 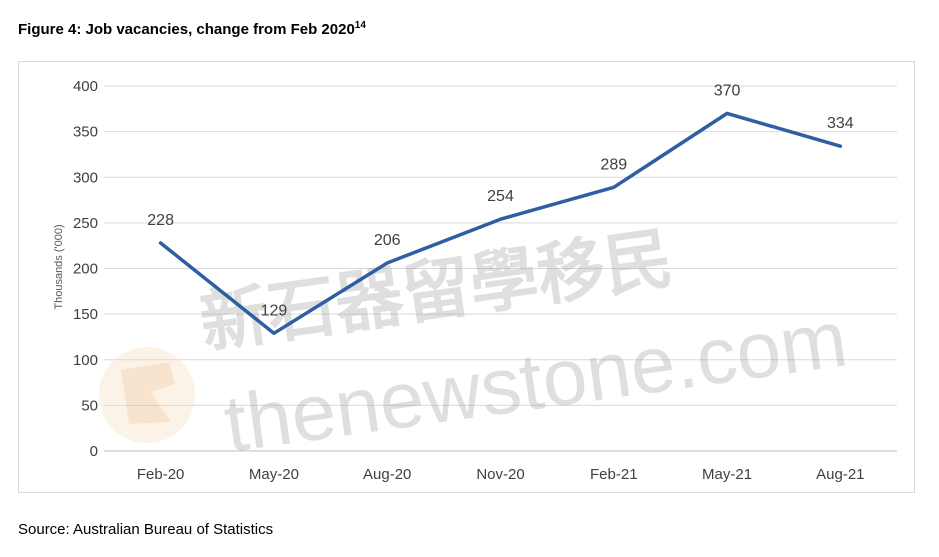 I want to click on x-tick-label: Feb-21, so click(x=614, y=474).